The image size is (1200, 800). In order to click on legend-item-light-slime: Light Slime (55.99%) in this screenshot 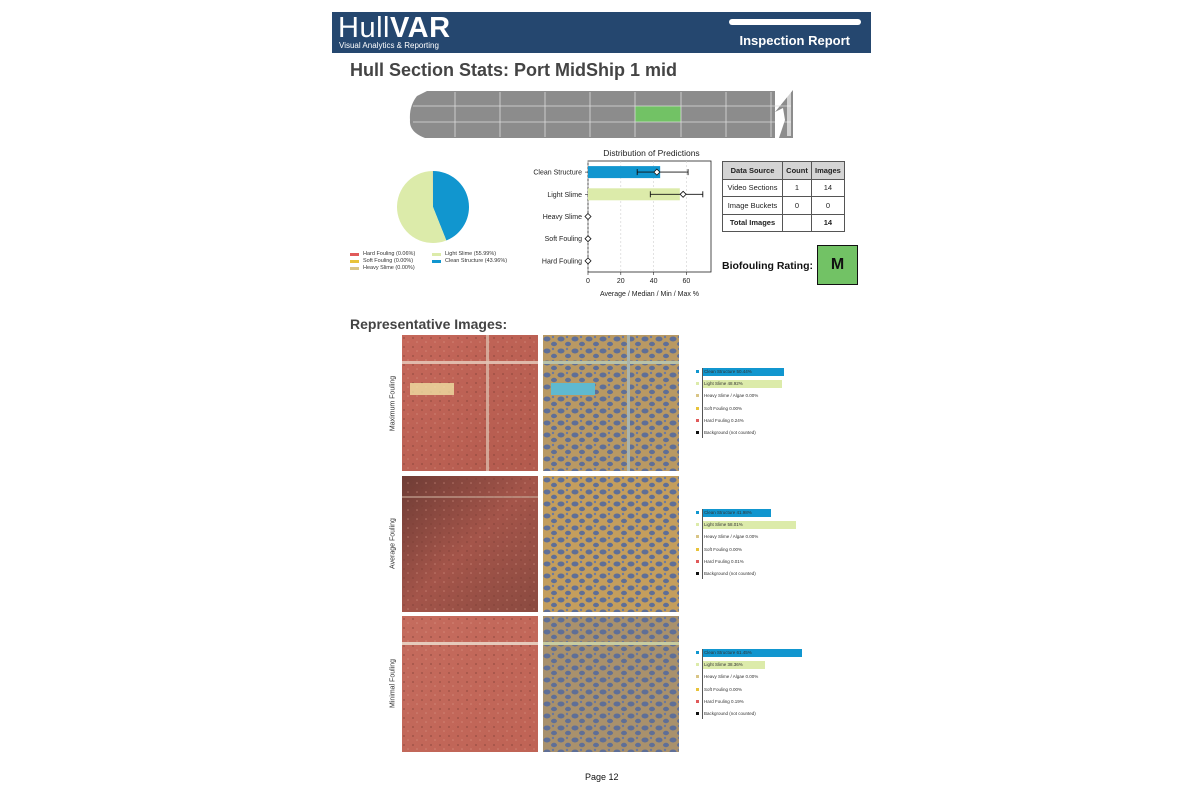, I will do `click(464, 254)`.